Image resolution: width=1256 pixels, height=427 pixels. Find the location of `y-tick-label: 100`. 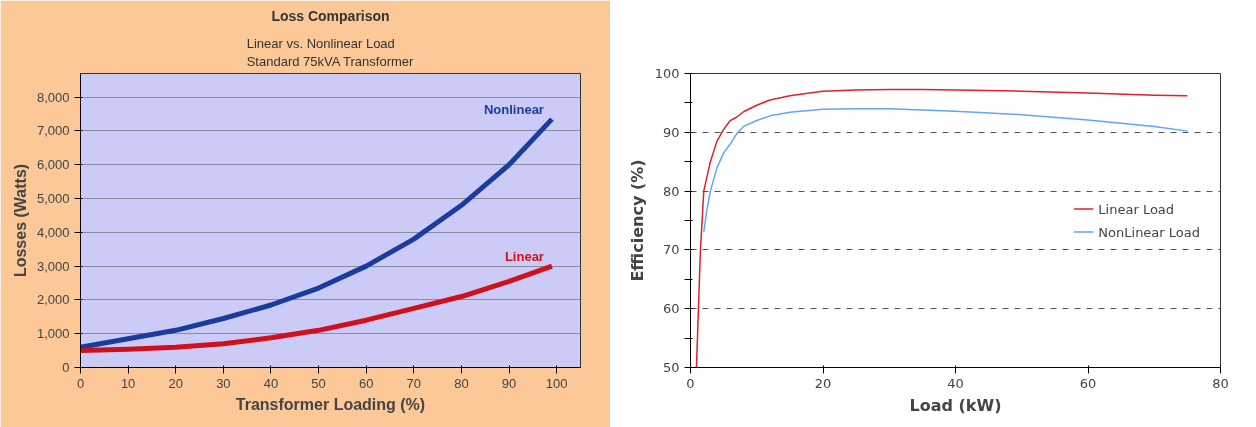

y-tick-label: 100 is located at coordinates (667, 73).